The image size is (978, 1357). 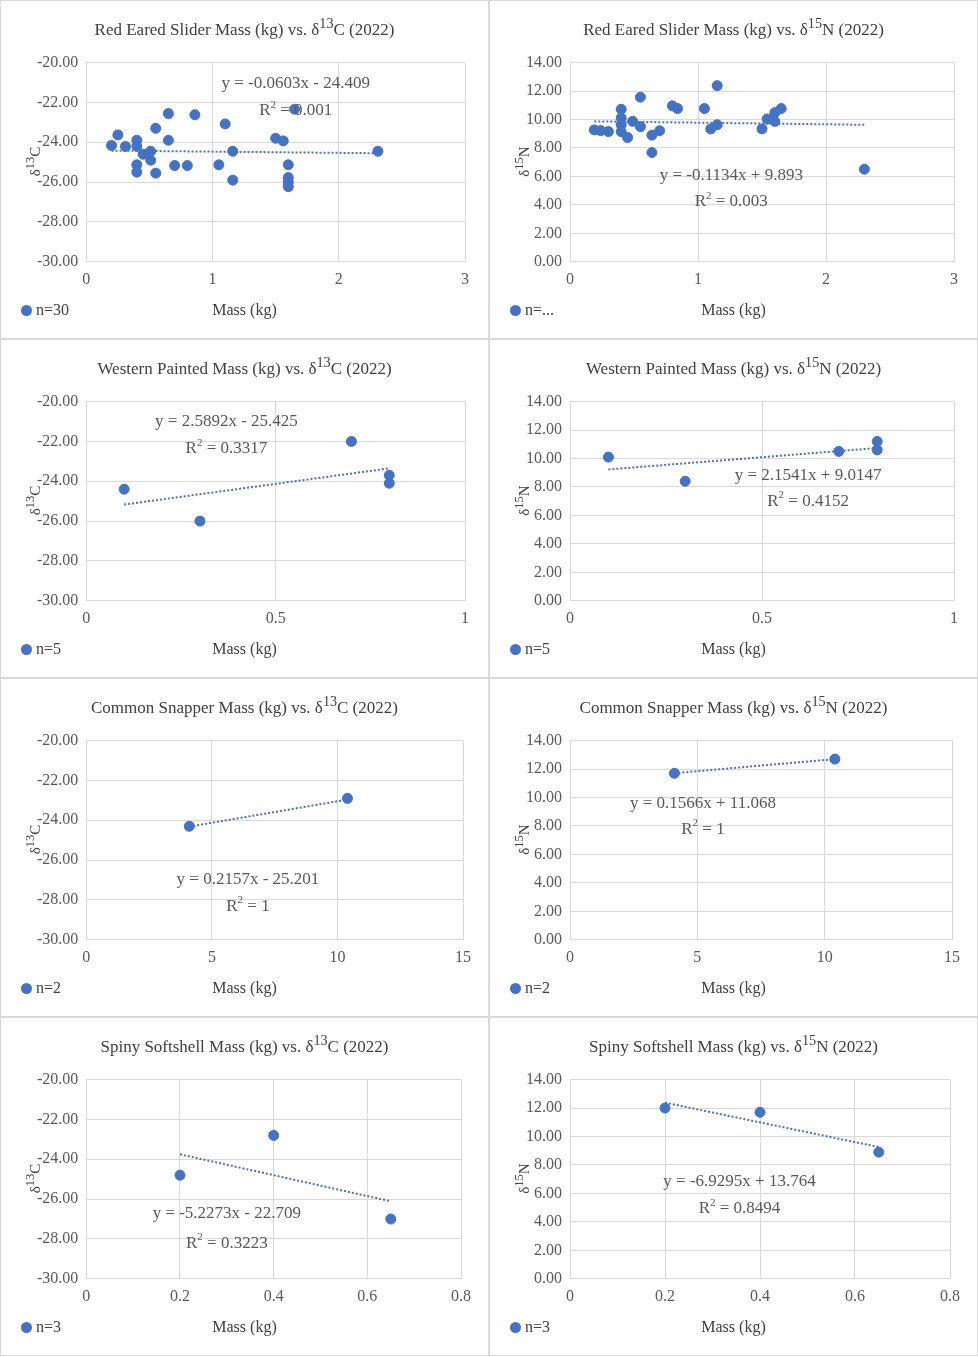 What do you see at coordinates (731, 175) in the screenshot?
I see `annotation: y = -0.1134x + 9.893` at bounding box center [731, 175].